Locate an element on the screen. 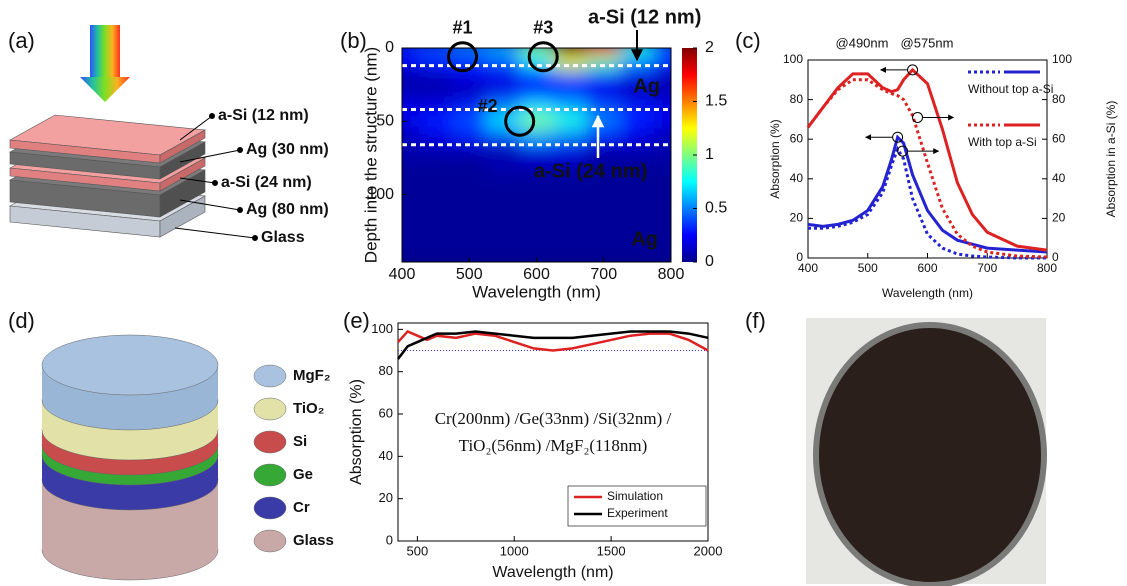 The image size is (1127, 586). heatmap-cells is located at coordinates (536, 155).